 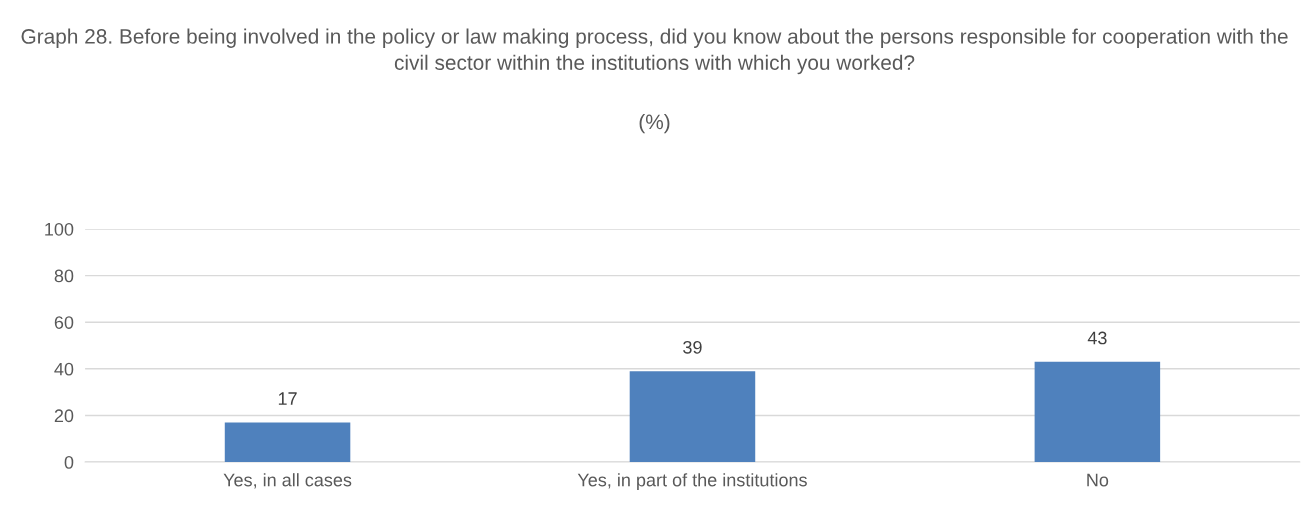 What do you see at coordinates (654, 123) in the screenshot?
I see `chart-subtitle: (%)` at bounding box center [654, 123].